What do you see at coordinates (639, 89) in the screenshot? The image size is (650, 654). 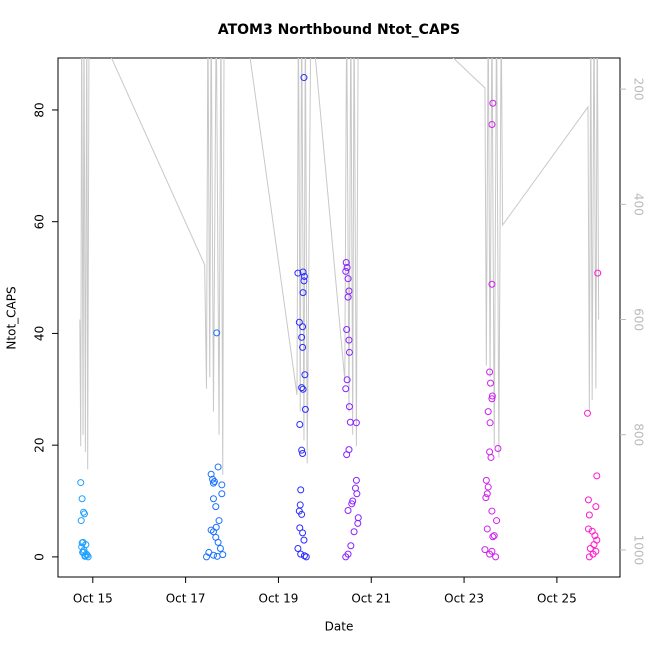 I see `y2-tick-label: 200` at bounding box center [639, 89].